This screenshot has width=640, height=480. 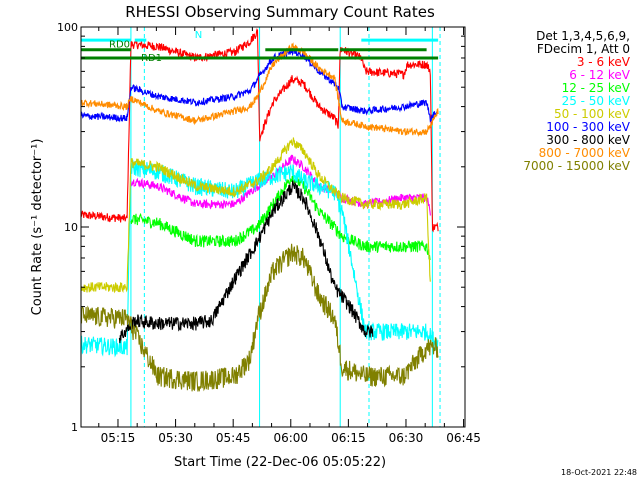 I want to click on x-tick-label: 06:15, so click(x=348, y=438).